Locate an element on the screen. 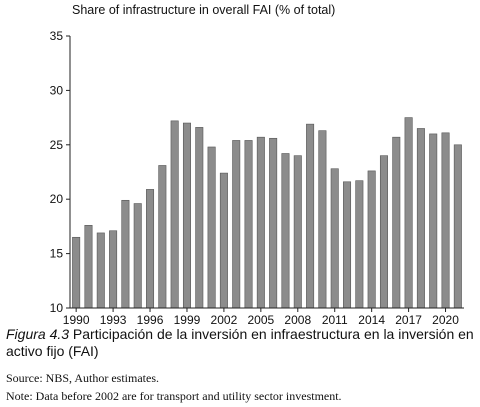 The height and width of the screenshot is (407, 480). bar-2002 is located at coordinates (223, 240).